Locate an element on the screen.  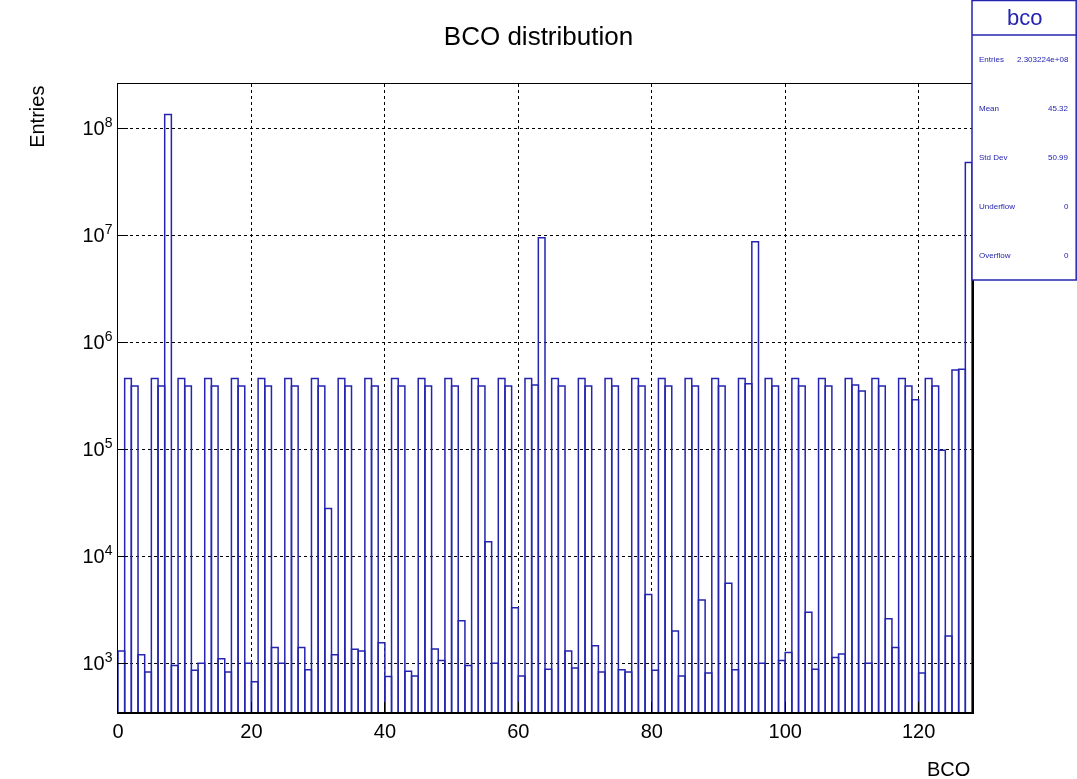
y-tick-label: 10$^{6}$ is located at coordinates (97, 340).